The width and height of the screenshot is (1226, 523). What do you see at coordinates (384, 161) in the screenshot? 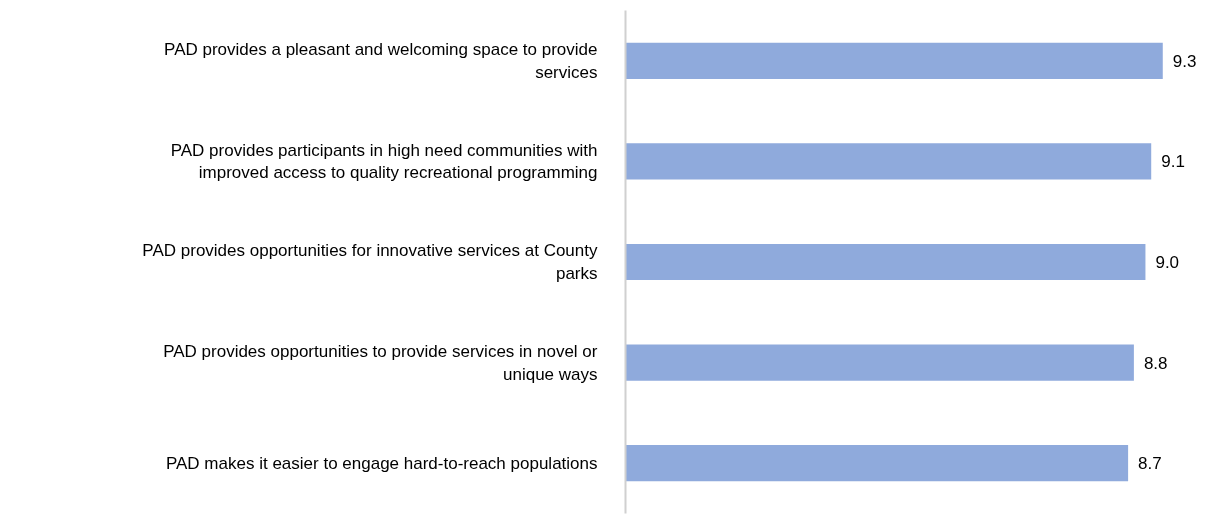
I see `y-tick-label: PAD provides participants in high need communities with improved access to quality recreational programming` at bounding box center [384, 161].